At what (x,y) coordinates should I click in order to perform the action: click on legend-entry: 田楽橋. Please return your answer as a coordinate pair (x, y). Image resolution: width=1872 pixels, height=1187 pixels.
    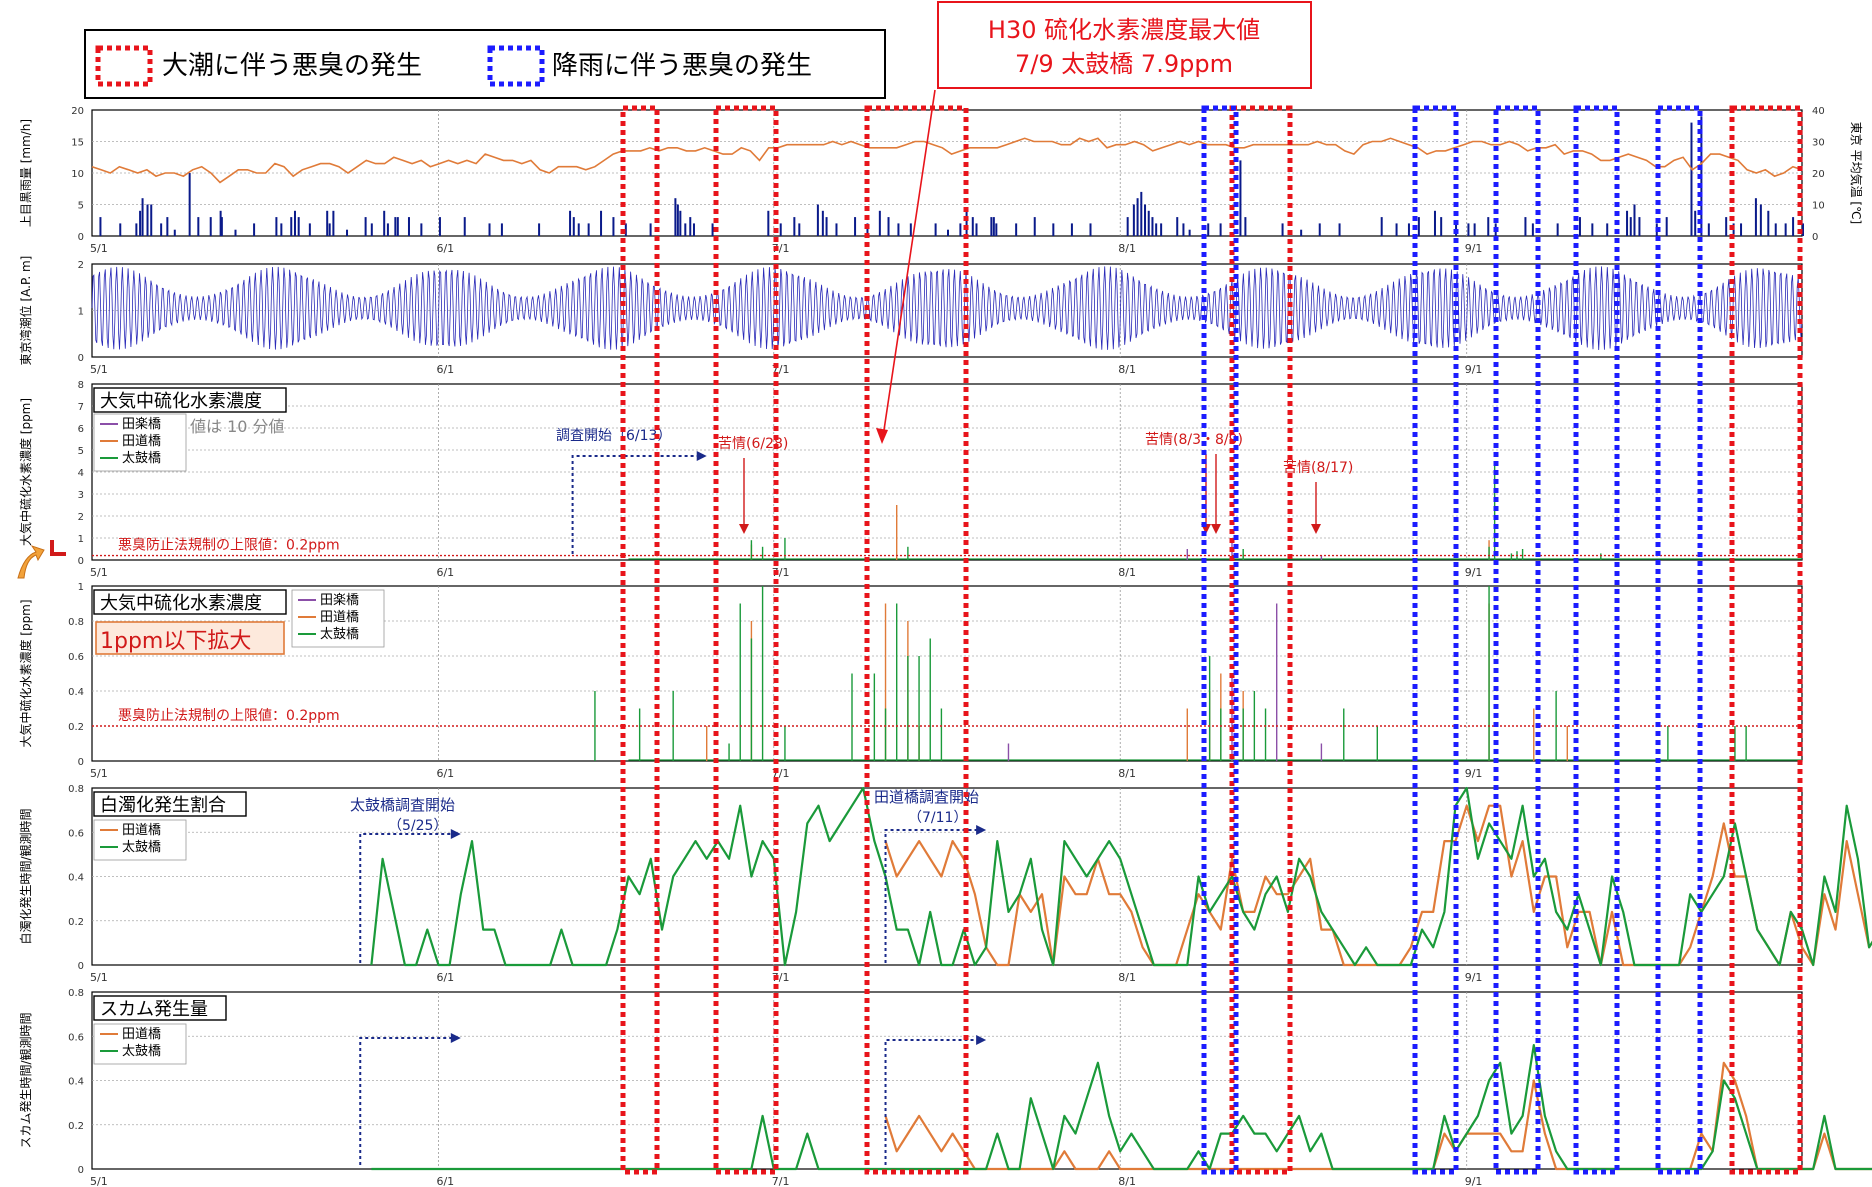
    Looking at the image, I should click on (141, 424).